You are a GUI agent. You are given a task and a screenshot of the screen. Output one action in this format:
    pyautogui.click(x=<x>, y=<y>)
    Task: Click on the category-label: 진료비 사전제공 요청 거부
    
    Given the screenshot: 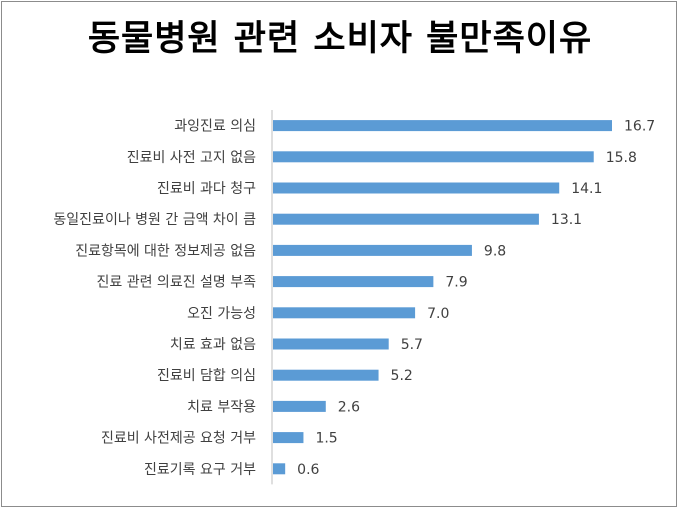 What is the action you would take?
    pyautogui.click(x=178, y=439)
    